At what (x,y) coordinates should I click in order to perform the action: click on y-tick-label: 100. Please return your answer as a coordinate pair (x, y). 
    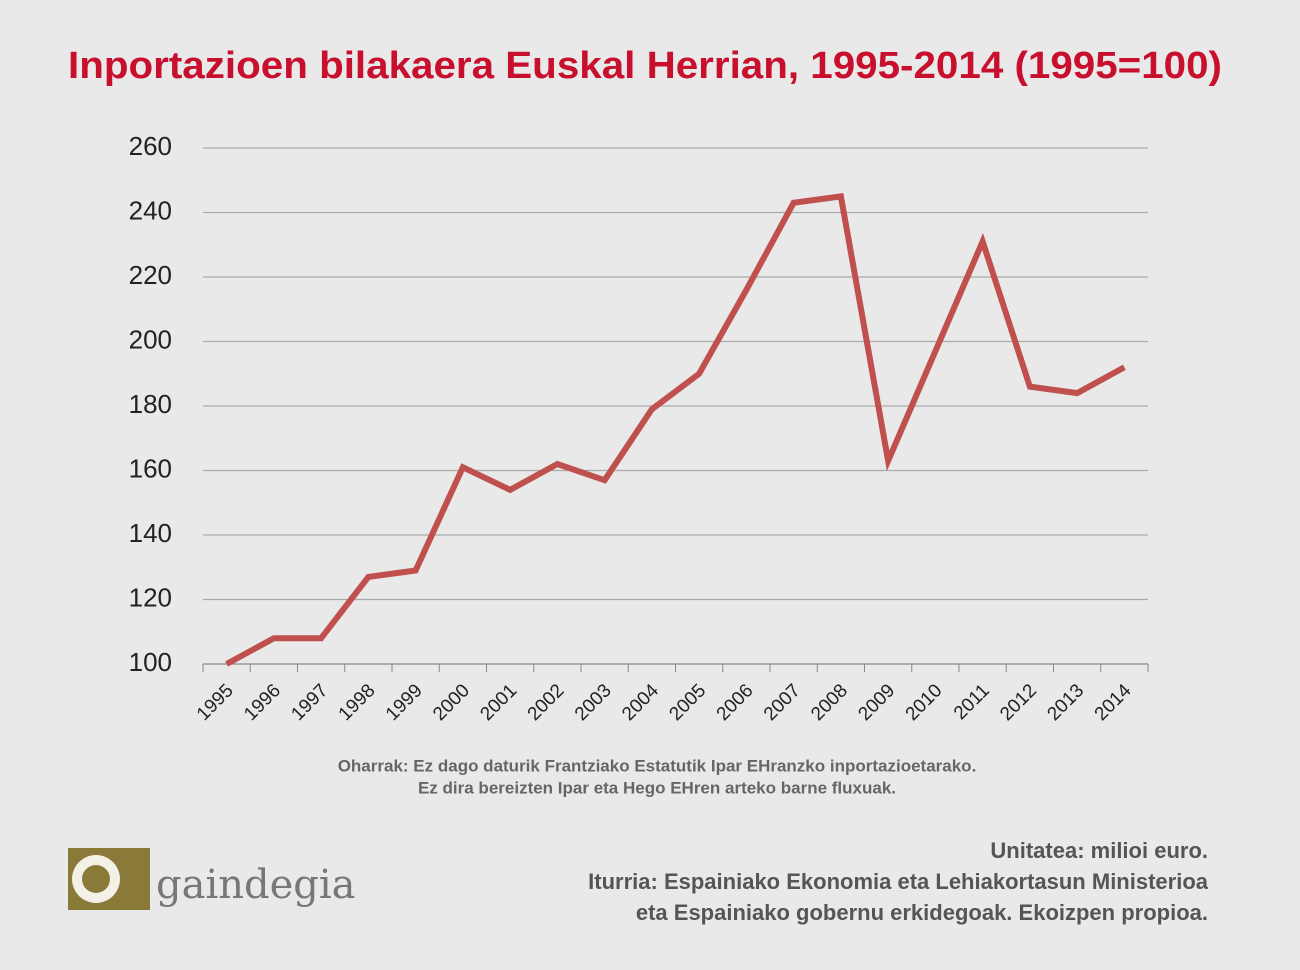
    Looking at the image, I should click on (150, 662).